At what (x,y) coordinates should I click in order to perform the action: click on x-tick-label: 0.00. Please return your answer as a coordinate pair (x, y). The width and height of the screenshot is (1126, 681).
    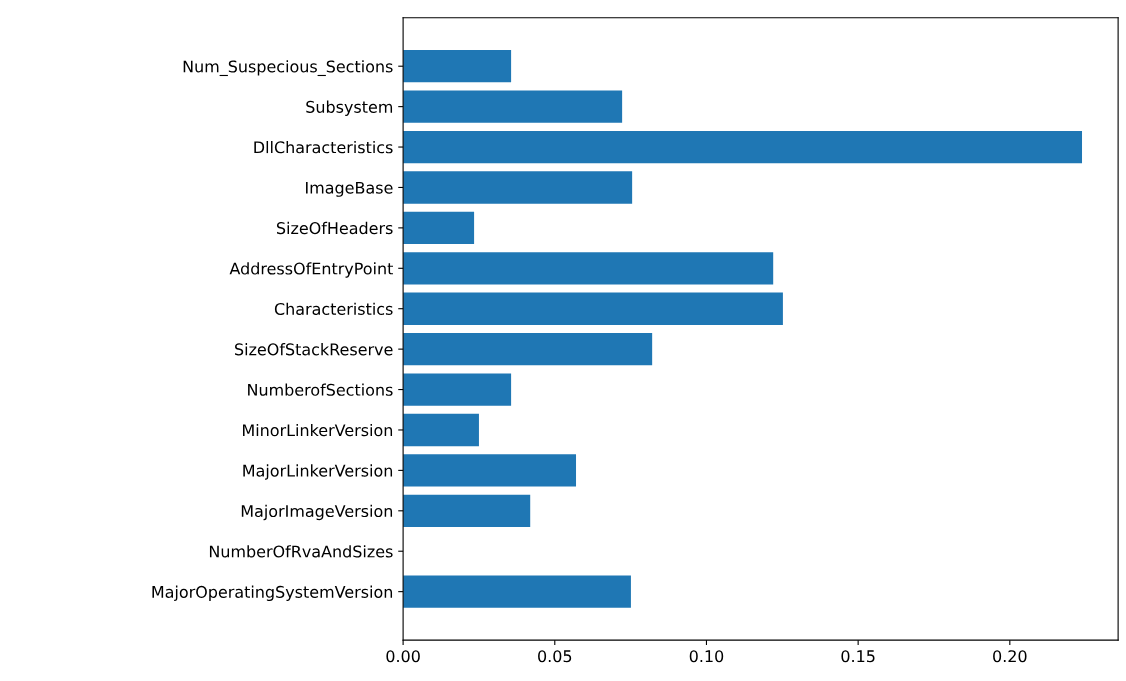
    Looking at the image, I should click on (403, 656).